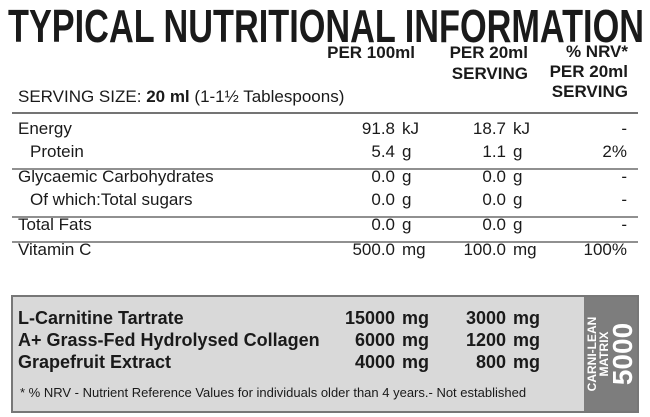 The image size is (650, 417). I want to click on nrv: 100%, so click(605, 249).